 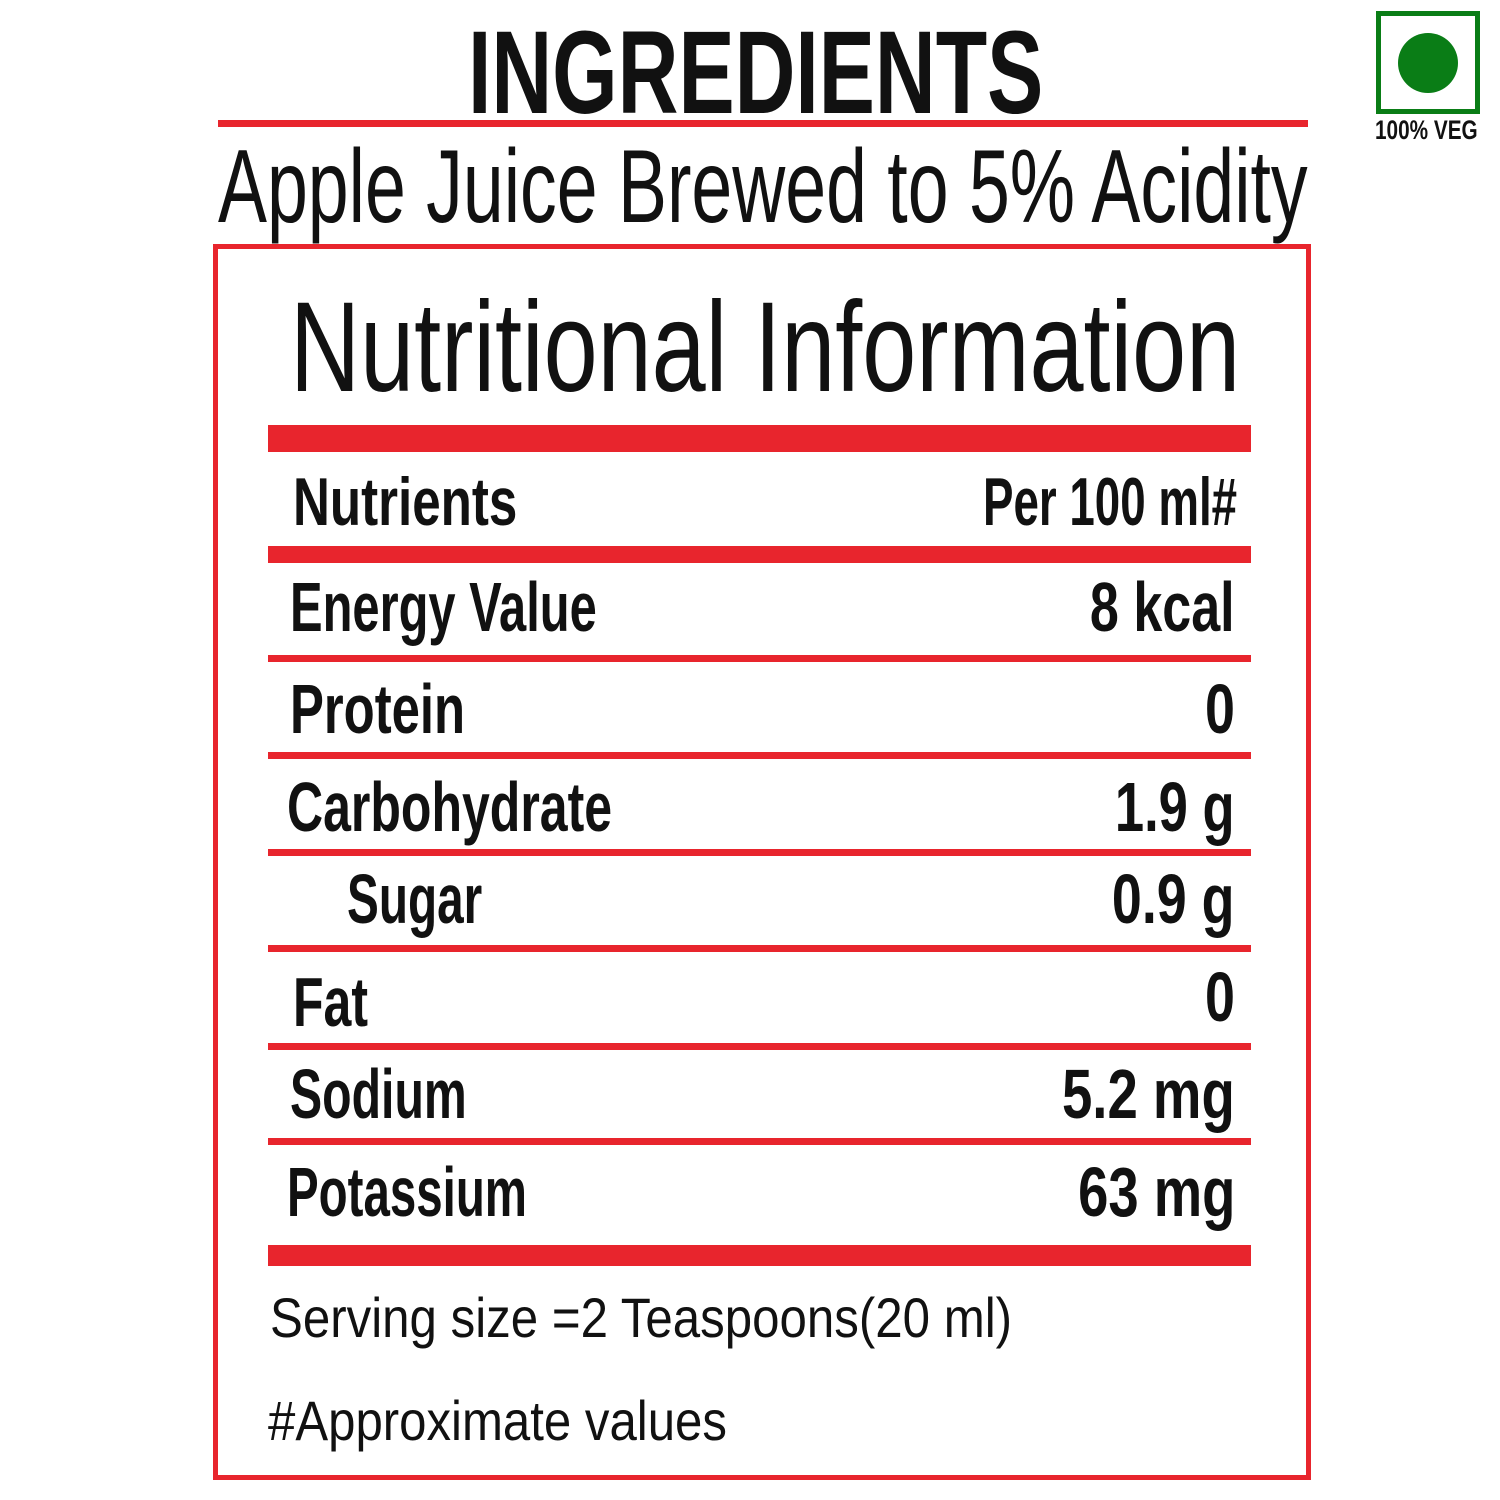 I want to click on panel-title: Nutritional Information, so click(x=765, y=347).